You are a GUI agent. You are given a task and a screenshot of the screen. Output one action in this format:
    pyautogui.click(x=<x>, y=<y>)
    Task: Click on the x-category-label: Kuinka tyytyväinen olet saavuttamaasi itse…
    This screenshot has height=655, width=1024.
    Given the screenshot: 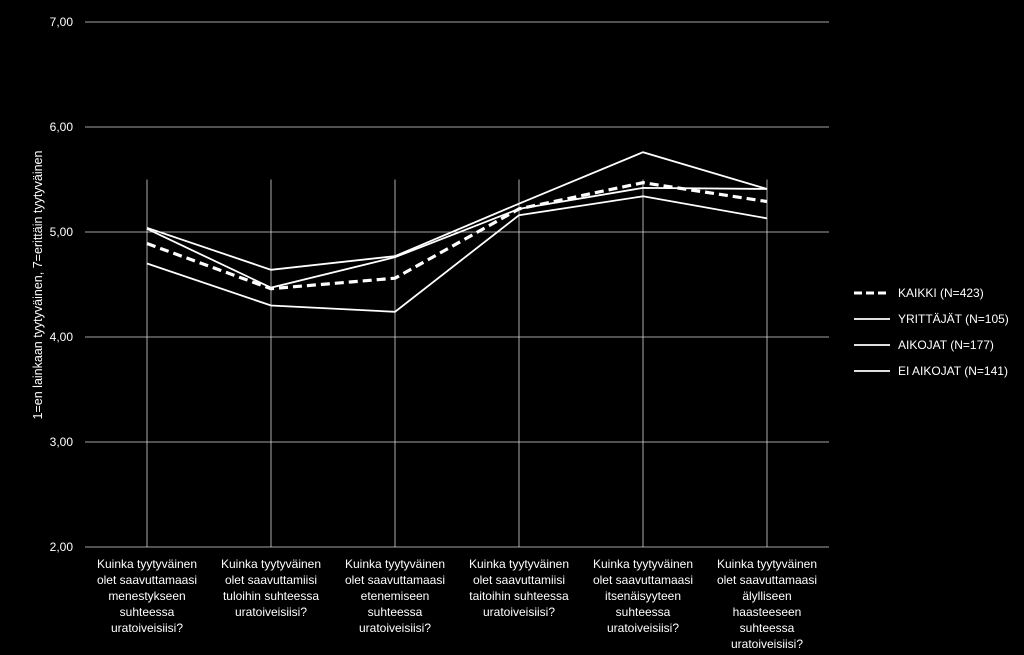 What is the action you would take?
    pyautogui.click(x=643, y=596)
    